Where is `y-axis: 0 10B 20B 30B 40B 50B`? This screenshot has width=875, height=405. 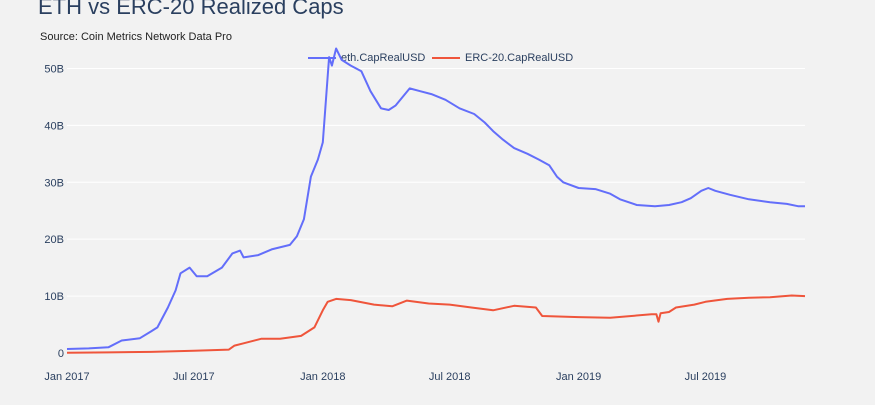 y-axis: 0 10B 20B 30B 40B 50B is located at coordinates (54, 211).